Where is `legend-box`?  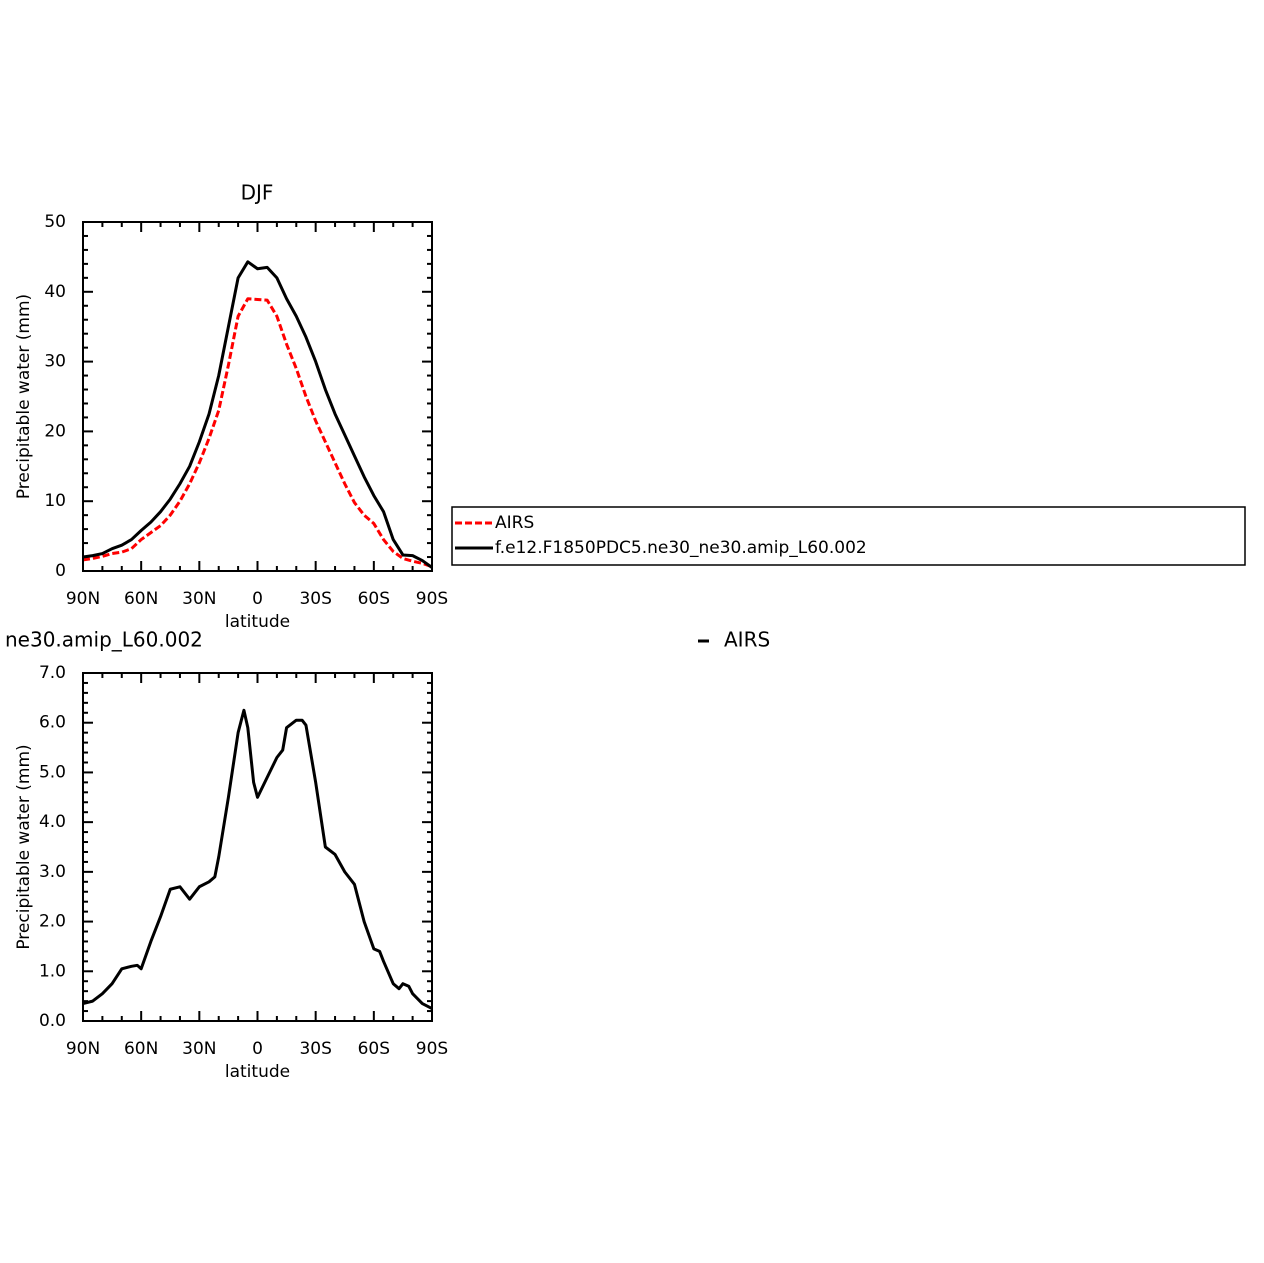 legend-box is located at coordinates (848, 536).